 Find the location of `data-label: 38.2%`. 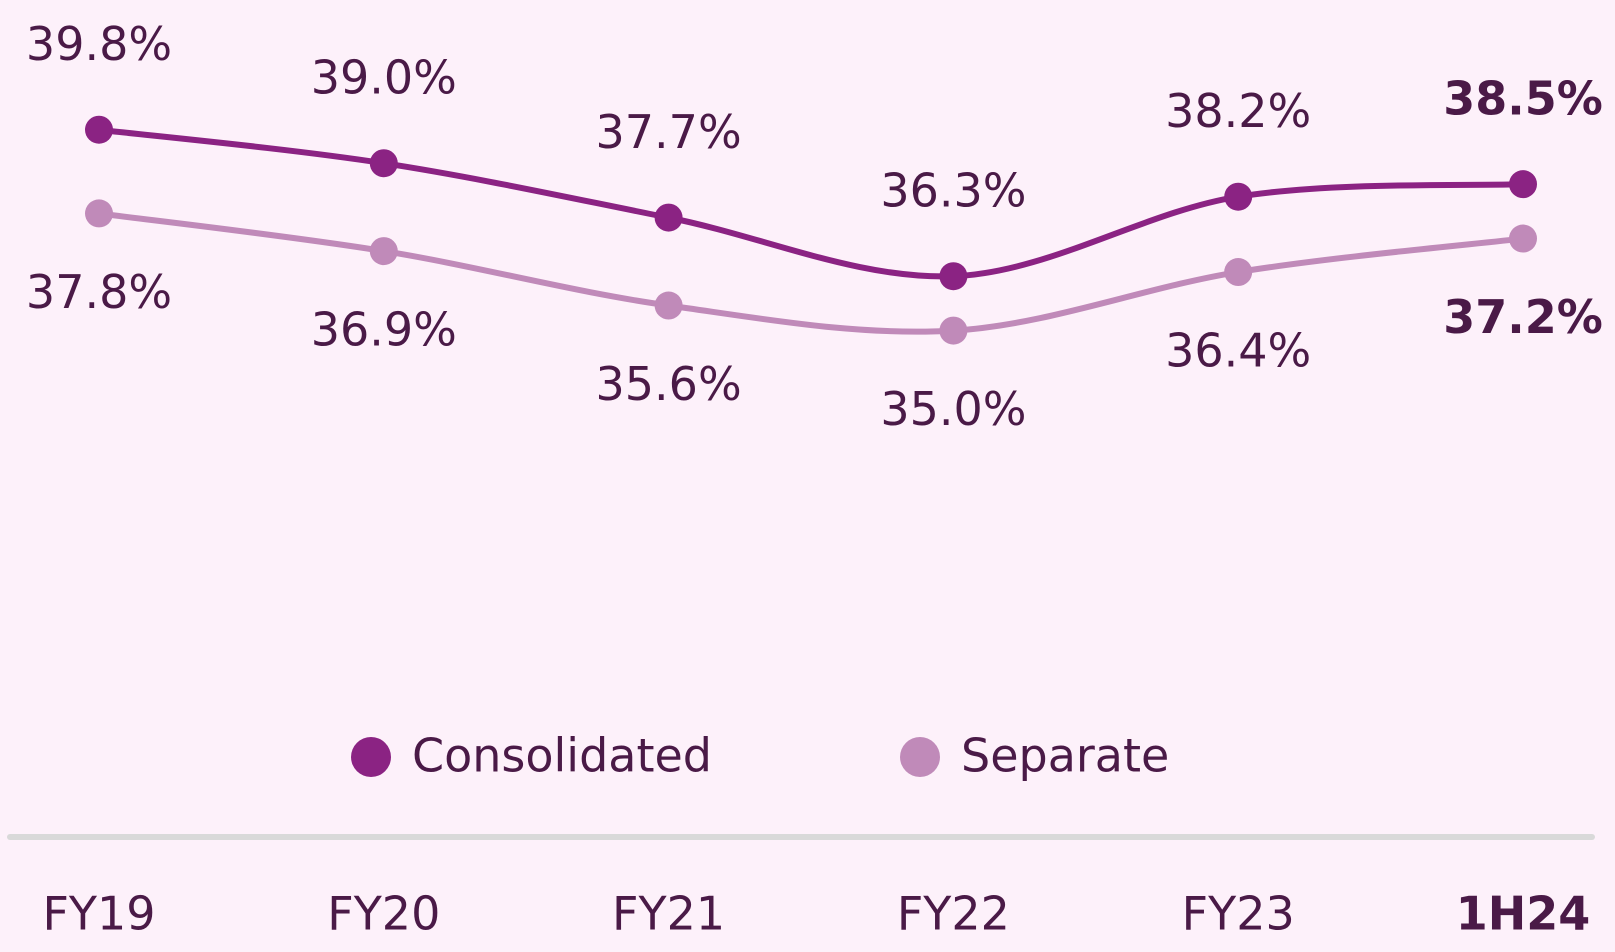

data-label: 38.2% is located at coordinates (1238, 111).